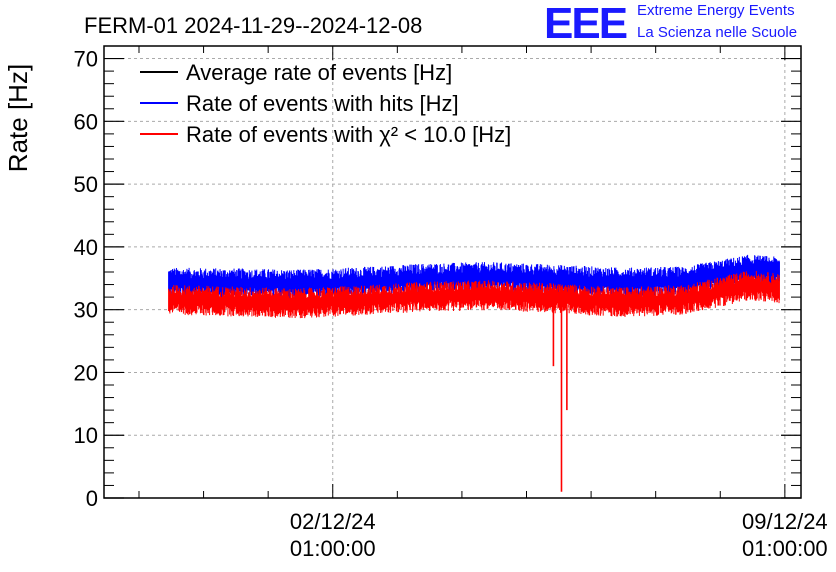 The width and height of the screenshot is (836, 572). Describe the element at coordinates (86, 184) in the screenshot. I see `y-tick-label: 50` at that location.